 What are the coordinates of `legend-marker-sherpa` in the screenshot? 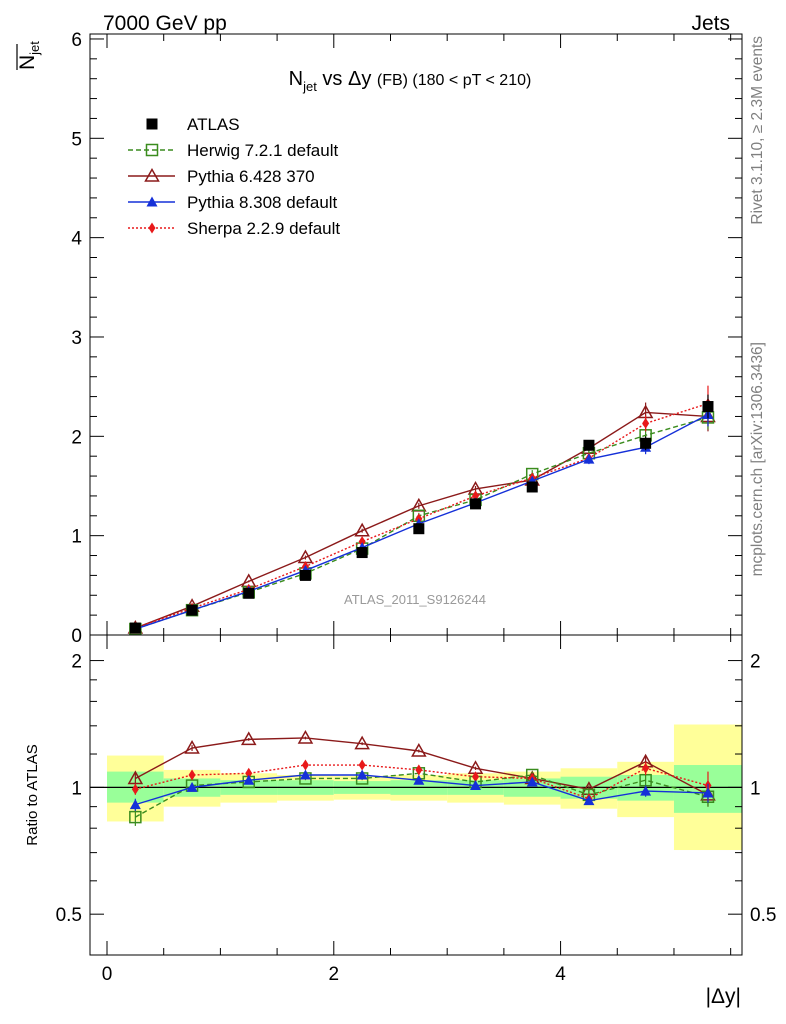 It's located at (152, 228).